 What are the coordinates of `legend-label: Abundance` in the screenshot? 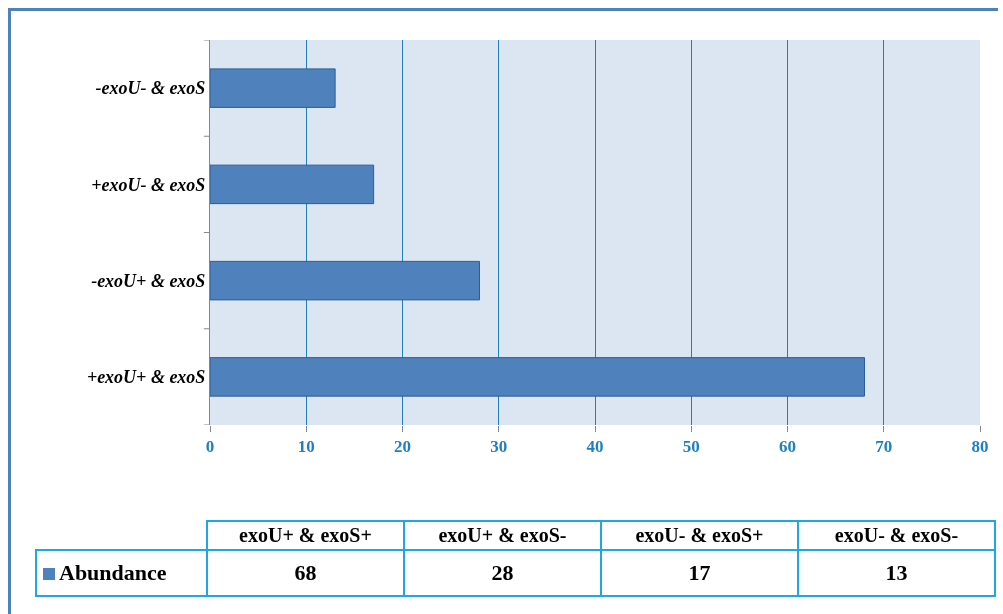 It's located at (113, 572).